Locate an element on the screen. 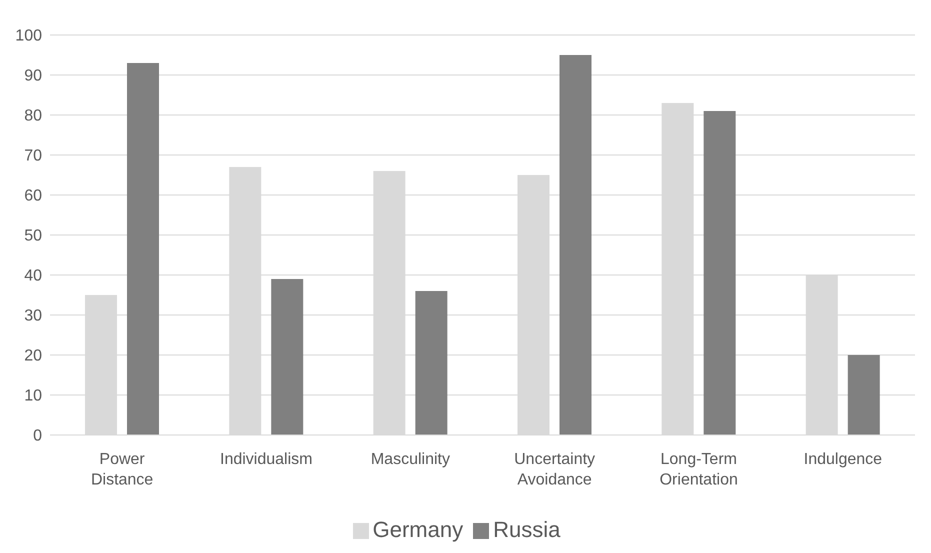 The height and width of the screenshot is (553, 931). x-tick-label: Uncertainty Avoidance is located at coordinates (555, 469).